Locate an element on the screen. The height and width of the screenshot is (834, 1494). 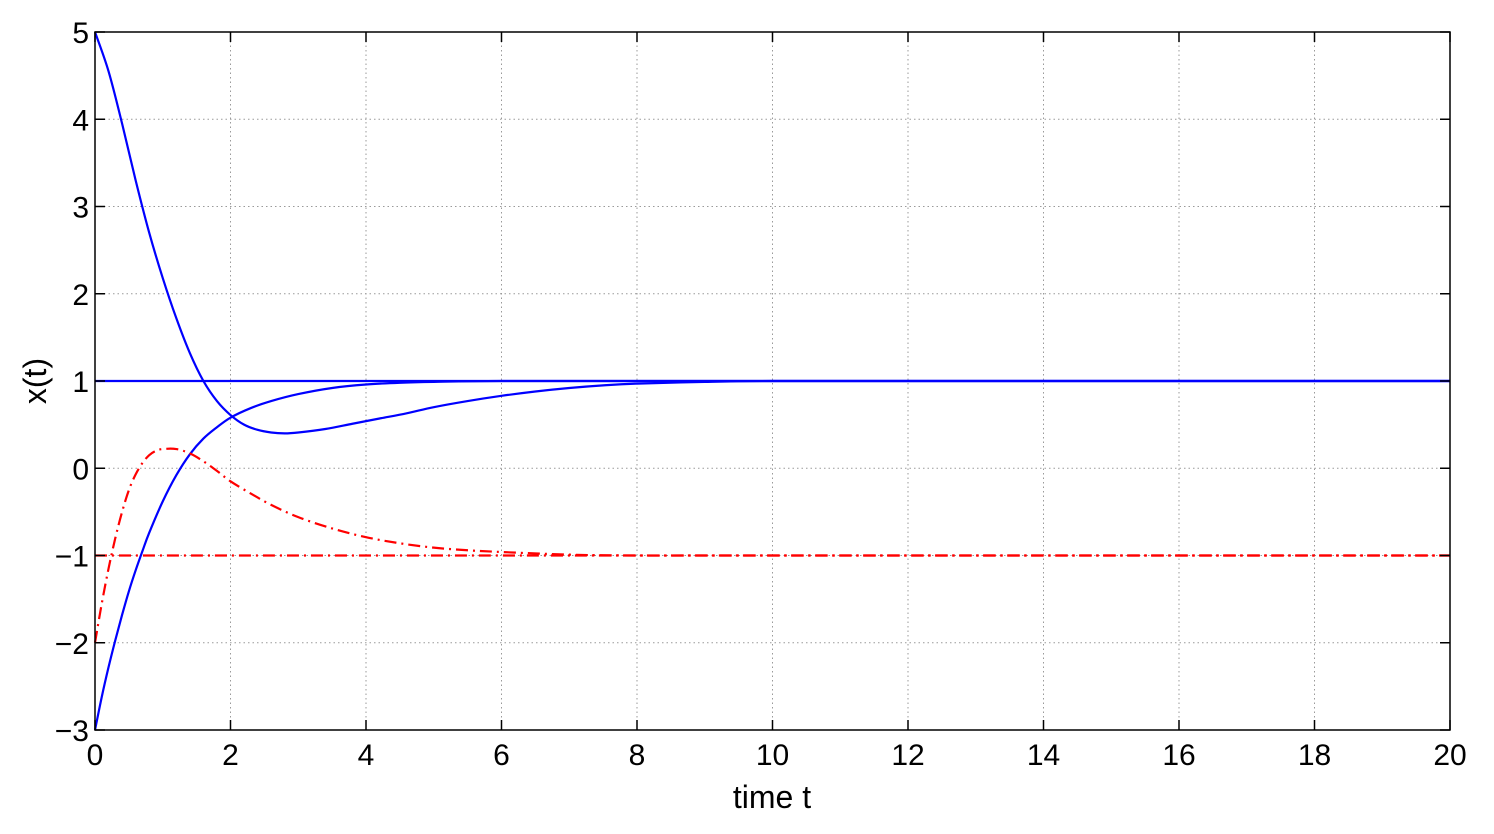
y-tick-label: 2 is located at coordinates (80, 295).